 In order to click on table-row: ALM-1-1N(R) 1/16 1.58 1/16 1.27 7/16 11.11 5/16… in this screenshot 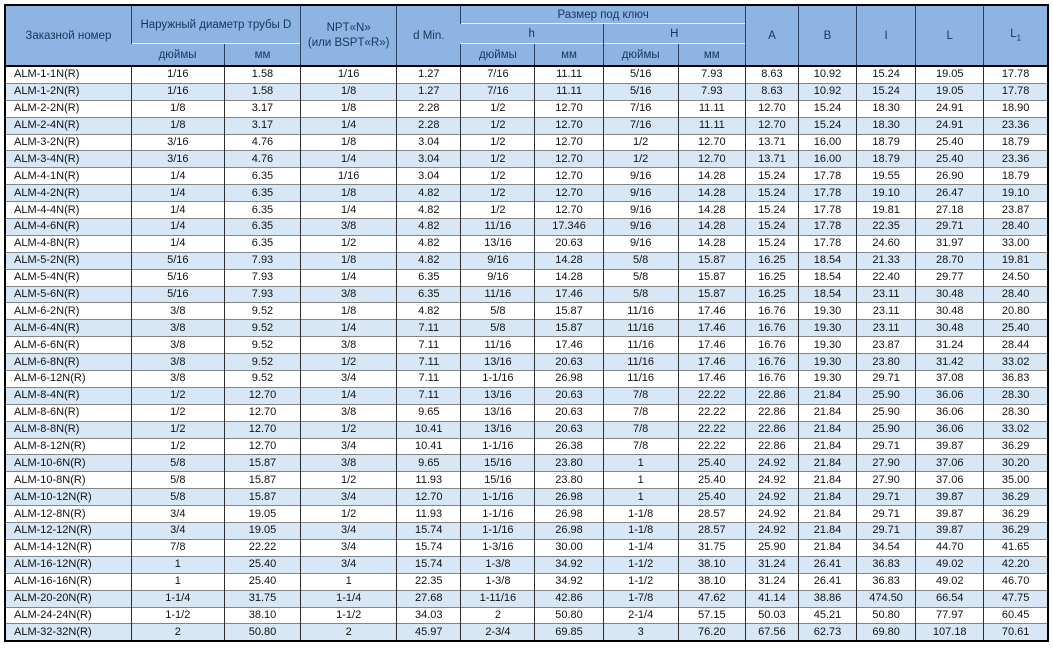, I will do `click(526, 75)`.